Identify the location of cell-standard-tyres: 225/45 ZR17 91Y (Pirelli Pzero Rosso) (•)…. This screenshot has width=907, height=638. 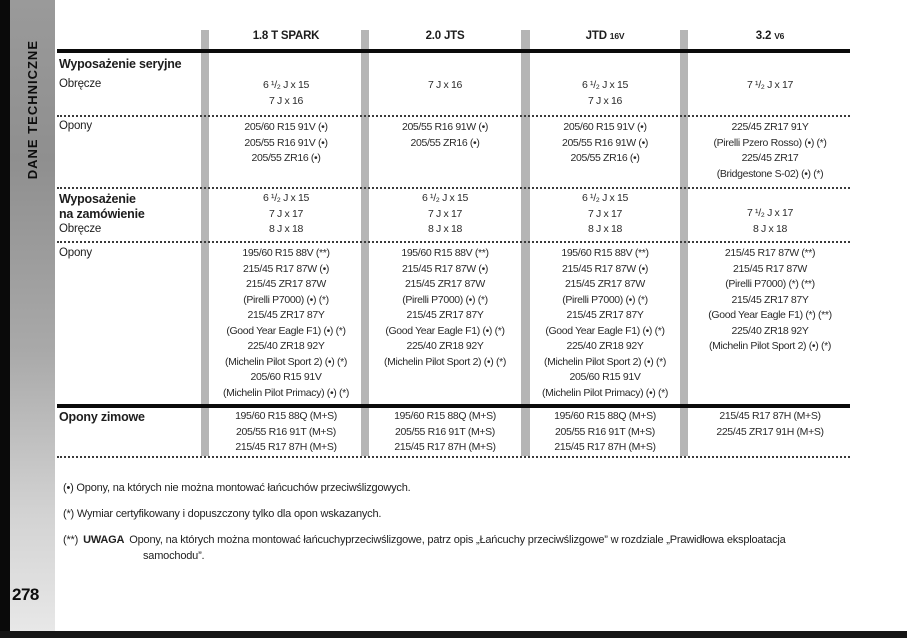
(770, 151).